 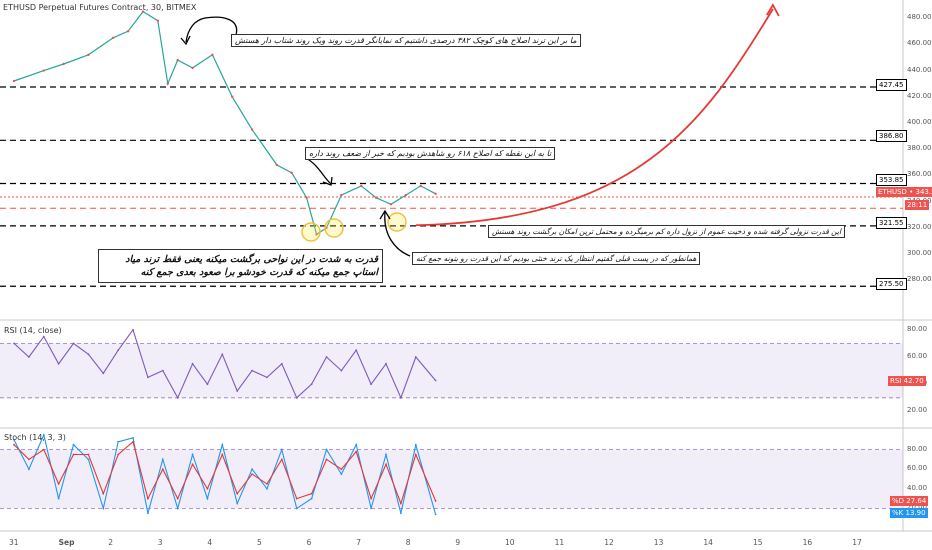 What do you see at coordinates (919, 279) in the screenshot?
I see `price-tick-label: 280.00` at bounding box center [919, 279].